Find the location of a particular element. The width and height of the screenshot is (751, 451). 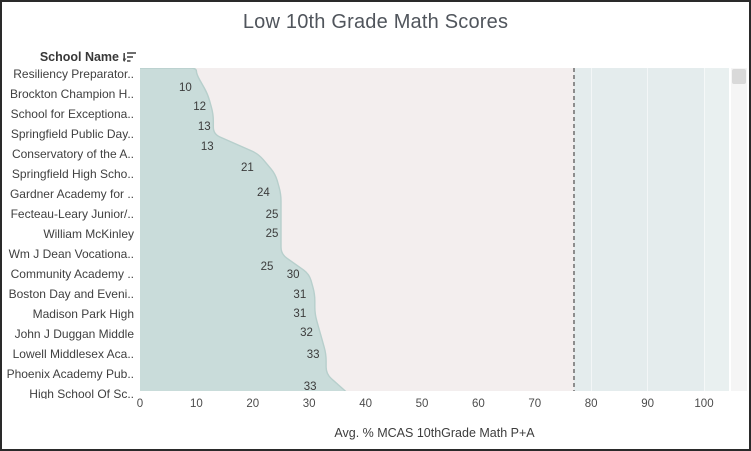

value-label: 12 is located at coordinates (200, 107).